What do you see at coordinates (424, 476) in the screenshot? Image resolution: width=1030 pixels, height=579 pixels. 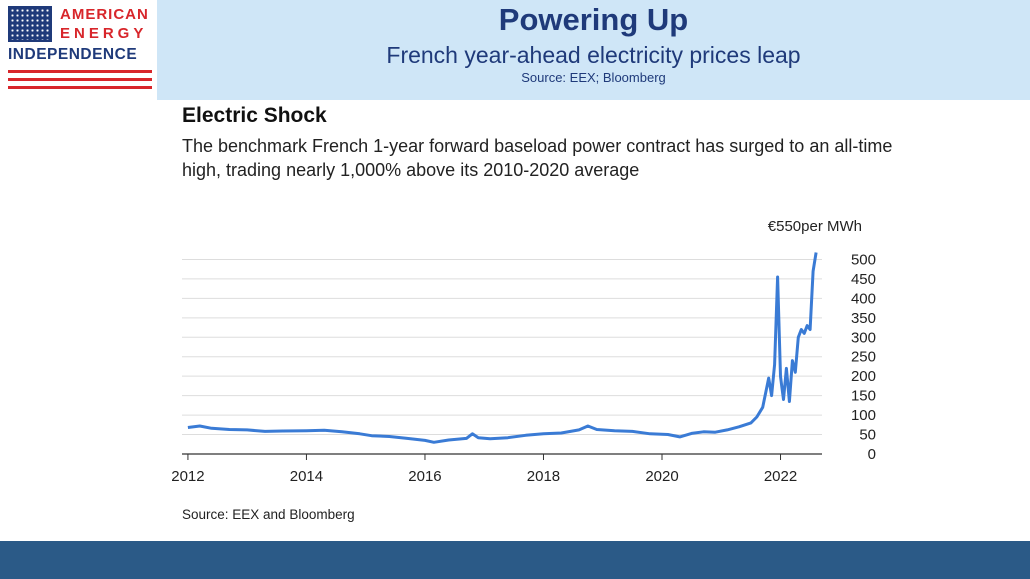 I see `x-tick-label: 2016` at bounding box center [424, 476].